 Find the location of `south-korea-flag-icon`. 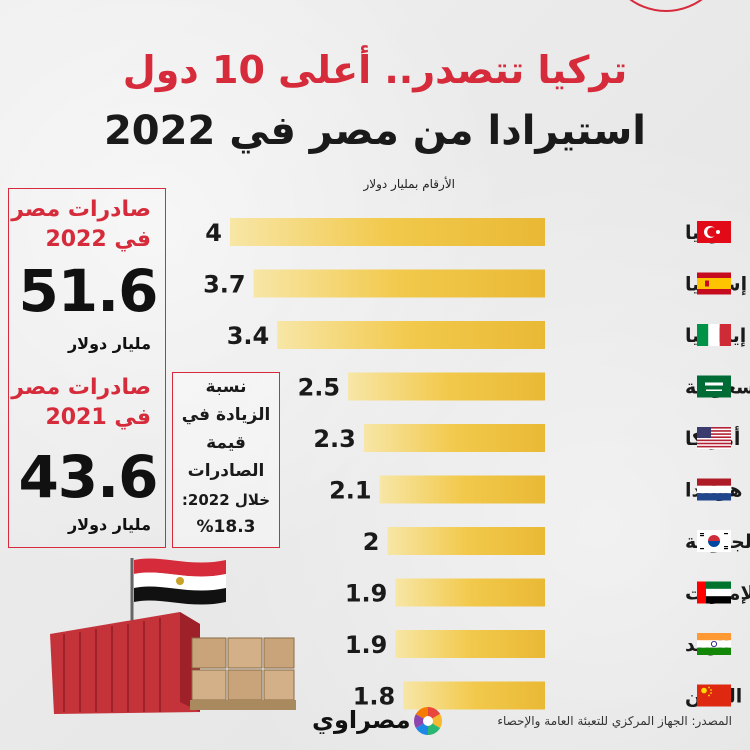

south-korea-flag-icon is located at coordinates (714, 541).